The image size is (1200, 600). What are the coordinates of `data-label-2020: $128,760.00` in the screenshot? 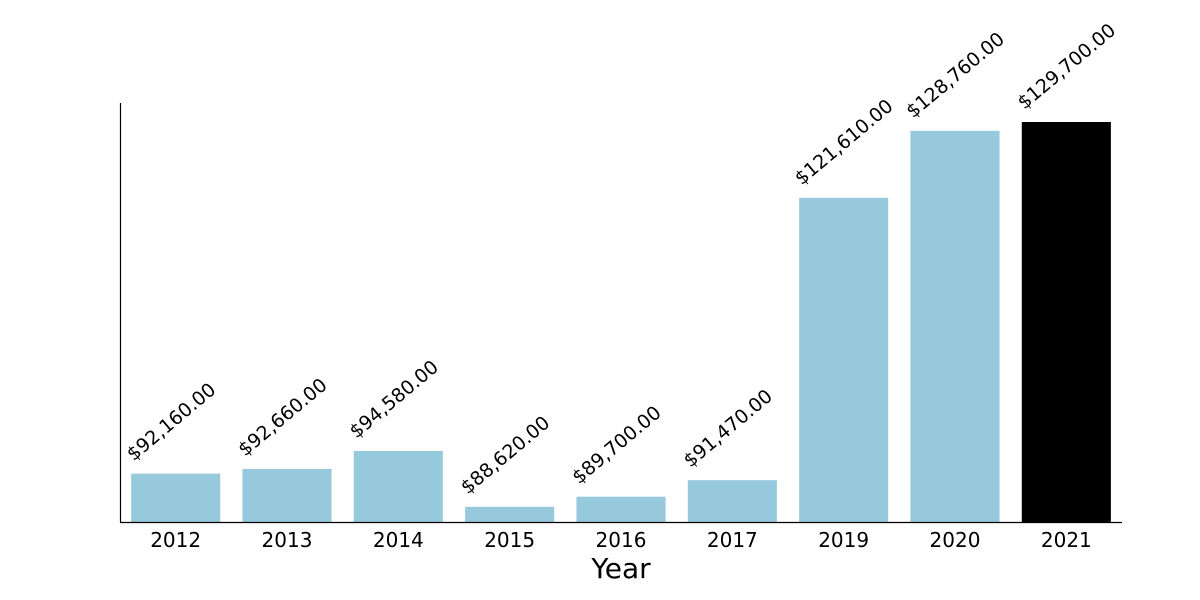 It's located at (955, 75).